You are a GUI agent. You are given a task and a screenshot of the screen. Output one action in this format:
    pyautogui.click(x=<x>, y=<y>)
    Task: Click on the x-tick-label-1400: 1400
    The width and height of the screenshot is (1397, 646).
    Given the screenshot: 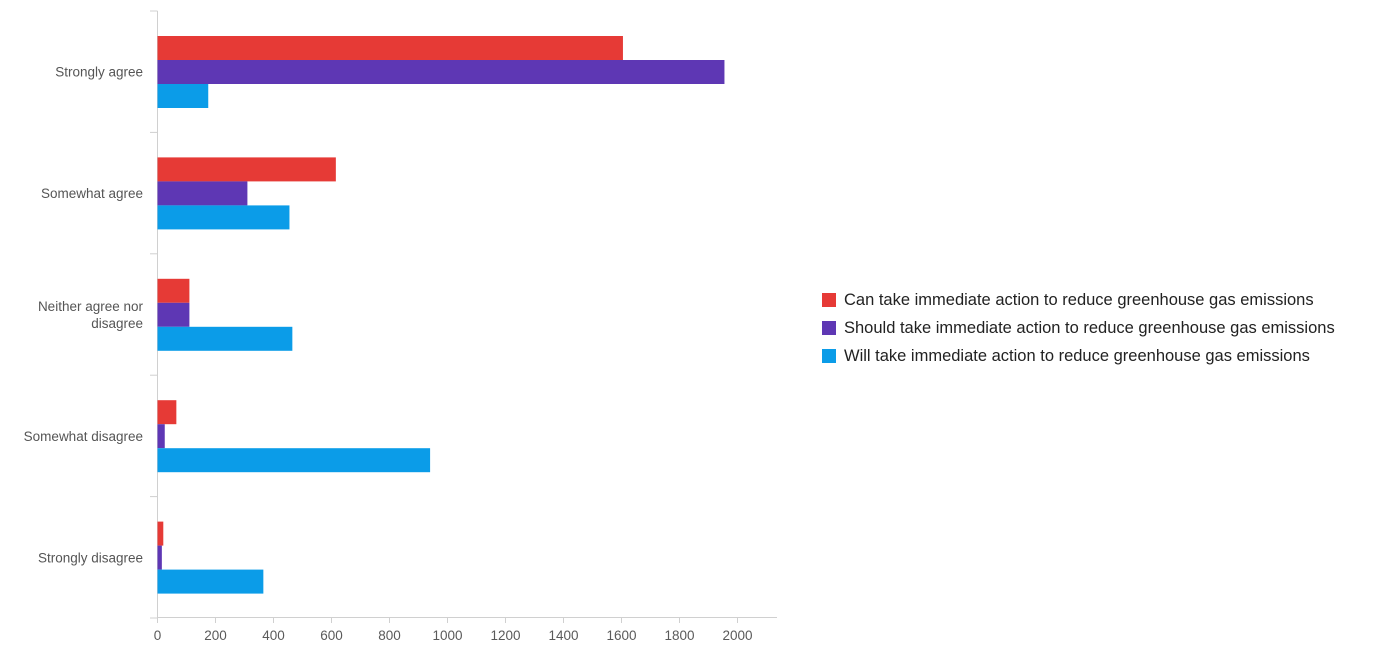 What is the action you would take?
    pyautogui.click(x=563, y=635)
    